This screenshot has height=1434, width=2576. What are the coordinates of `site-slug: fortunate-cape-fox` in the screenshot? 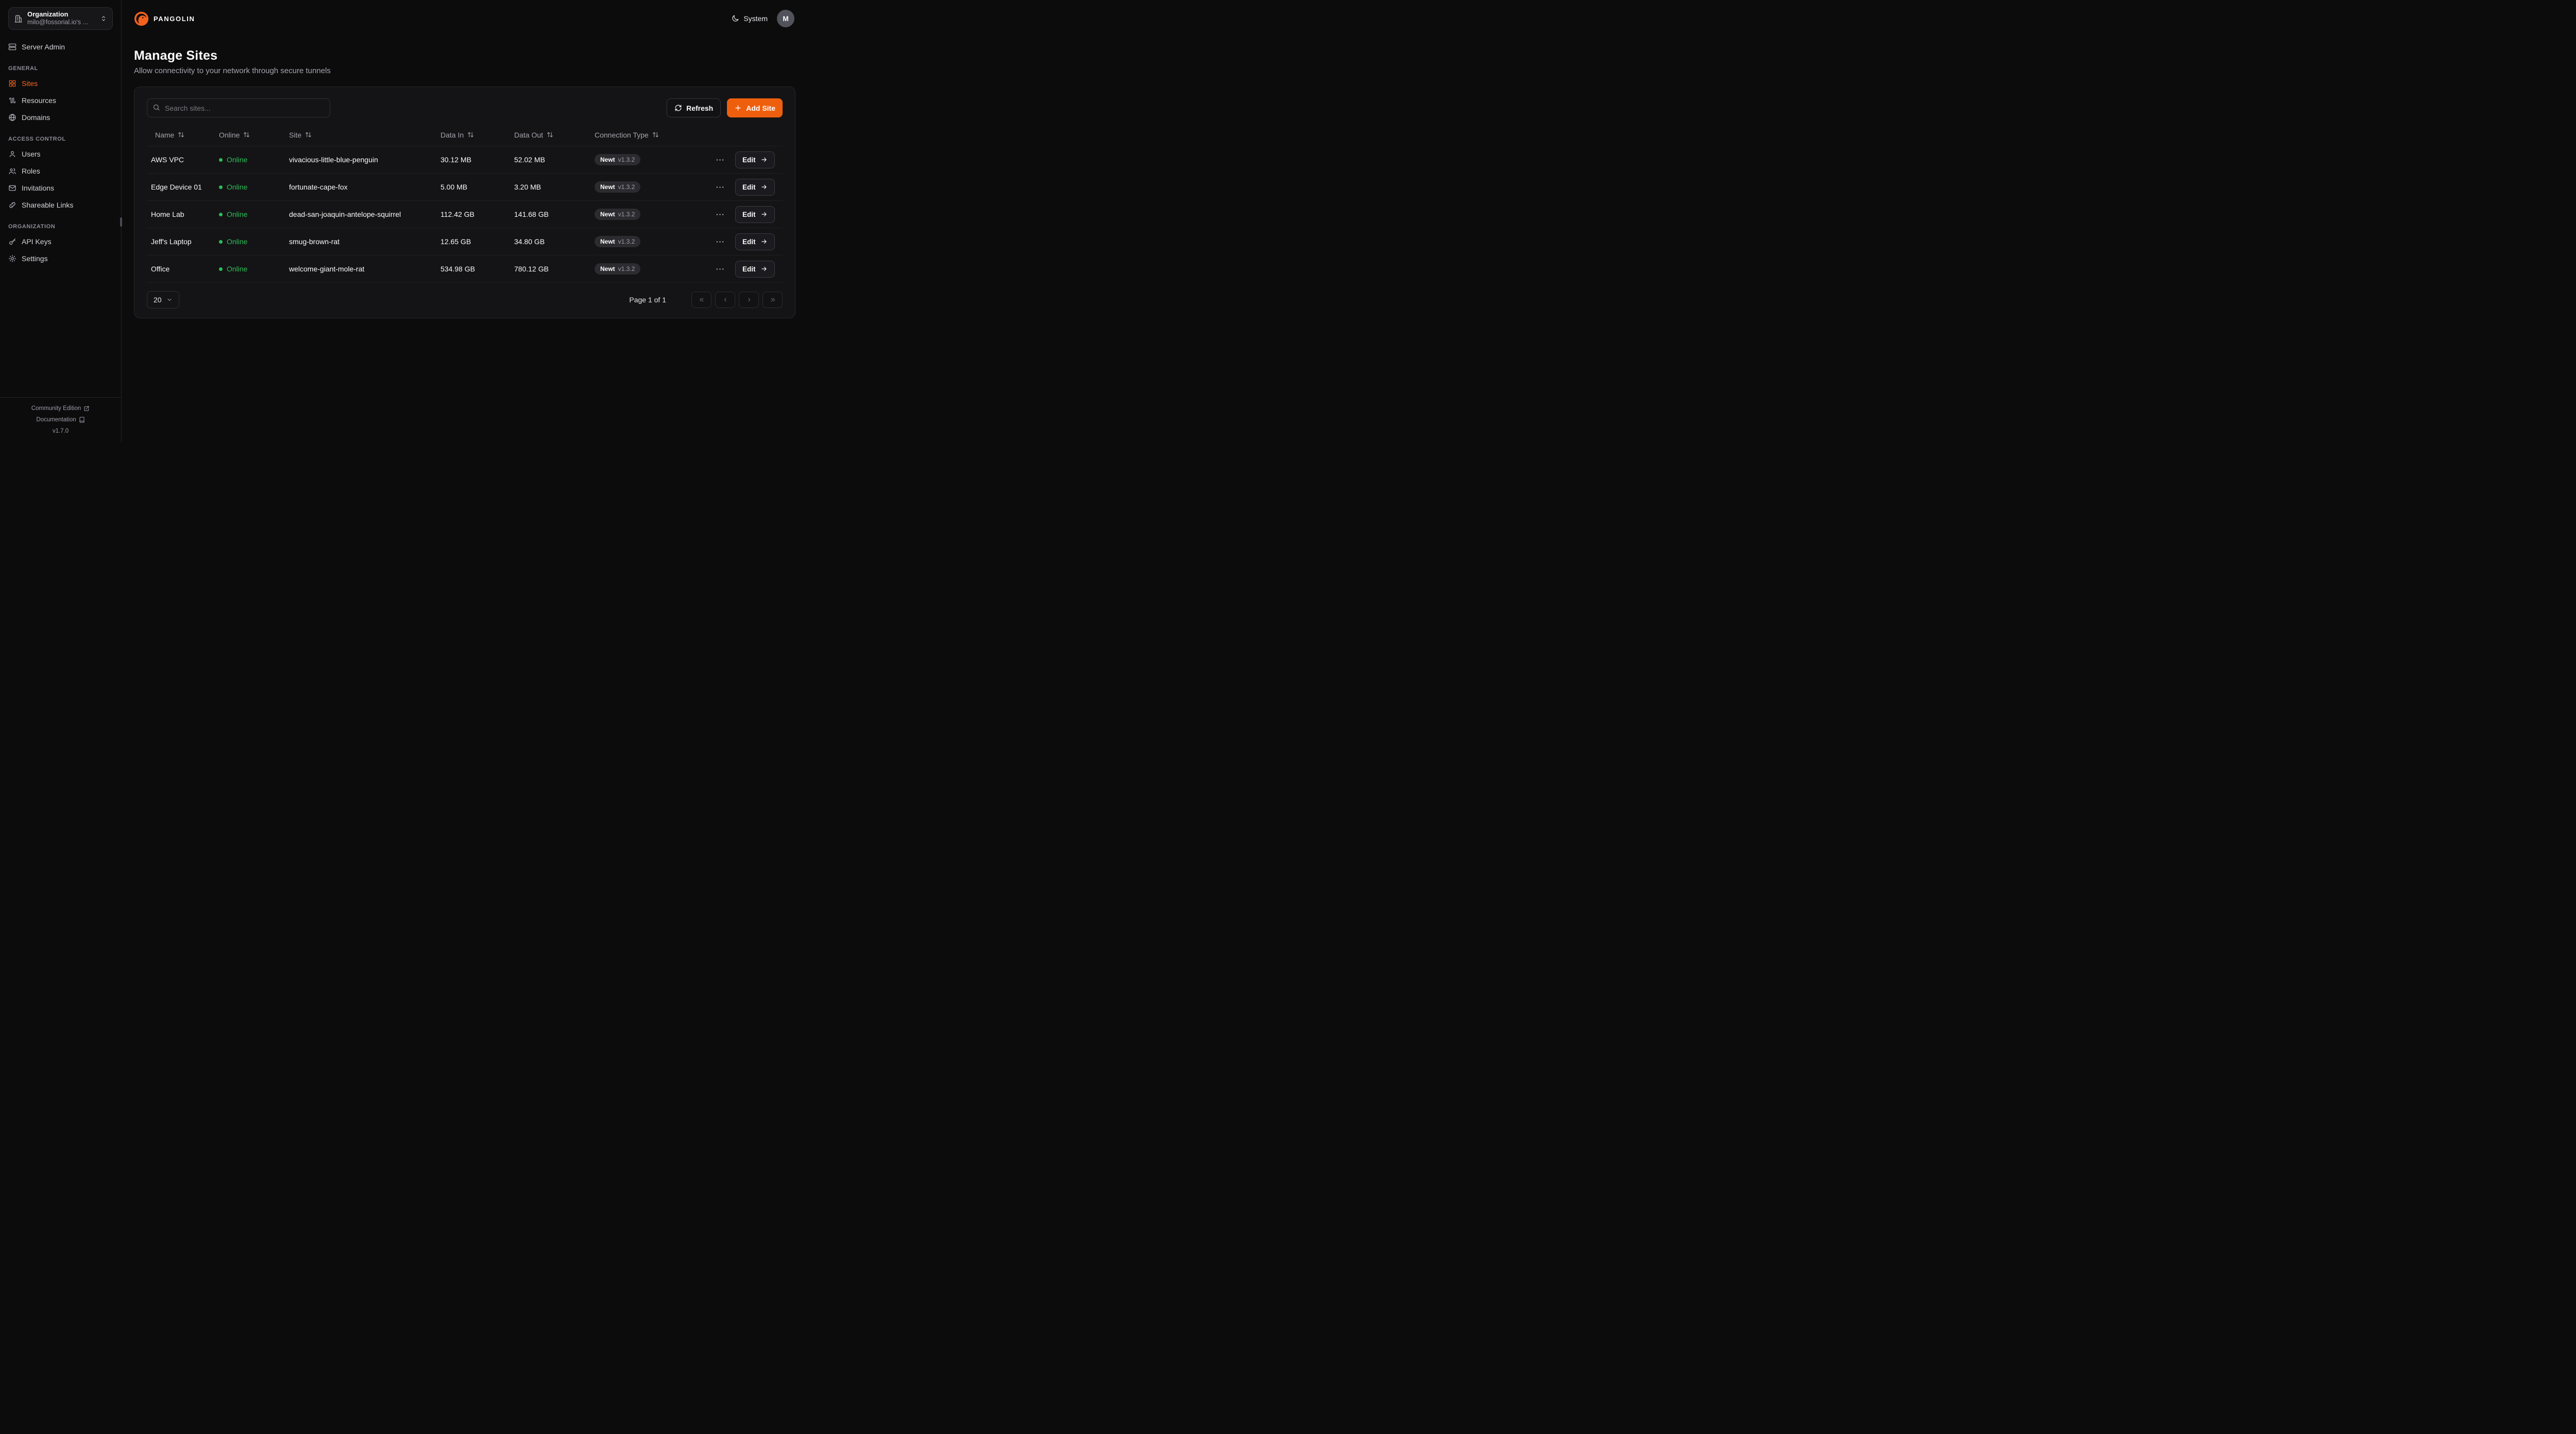 It's located at (318, 187).